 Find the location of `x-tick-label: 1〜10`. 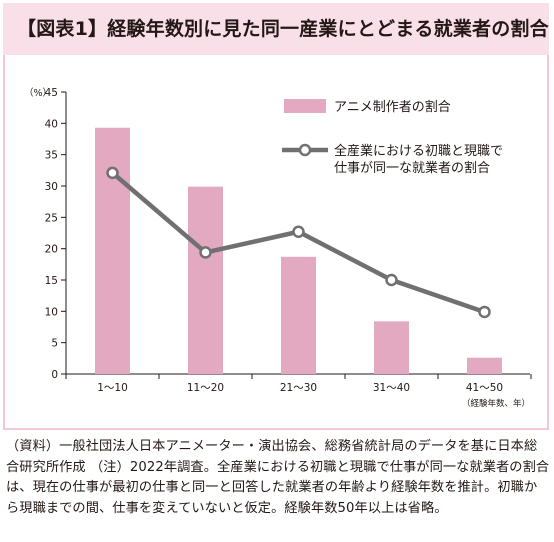

x-tick-label: 1〜10 is located at coordinates (112, 388).